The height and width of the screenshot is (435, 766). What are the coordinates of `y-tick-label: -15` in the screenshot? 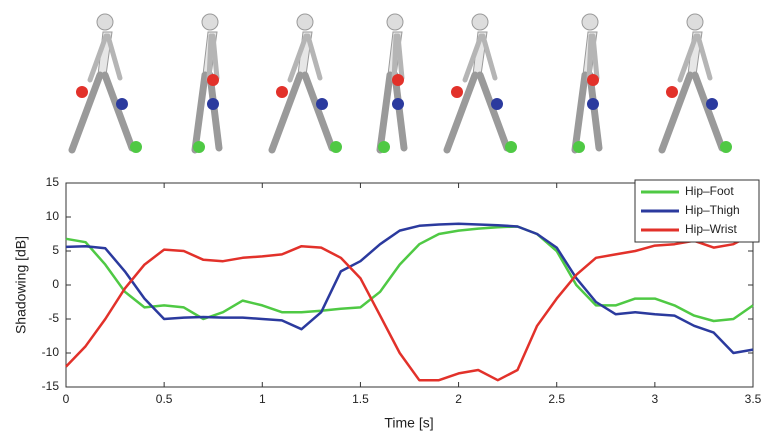 It's located at (51, 386).